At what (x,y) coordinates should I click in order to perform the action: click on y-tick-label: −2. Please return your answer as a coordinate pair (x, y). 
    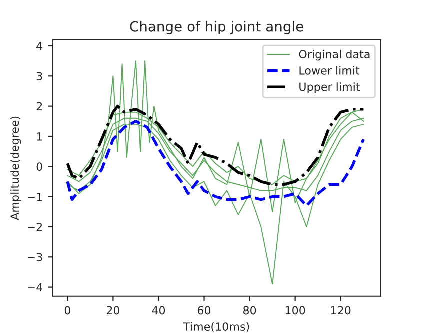
    Looking at the image, I should click on (35, 227).